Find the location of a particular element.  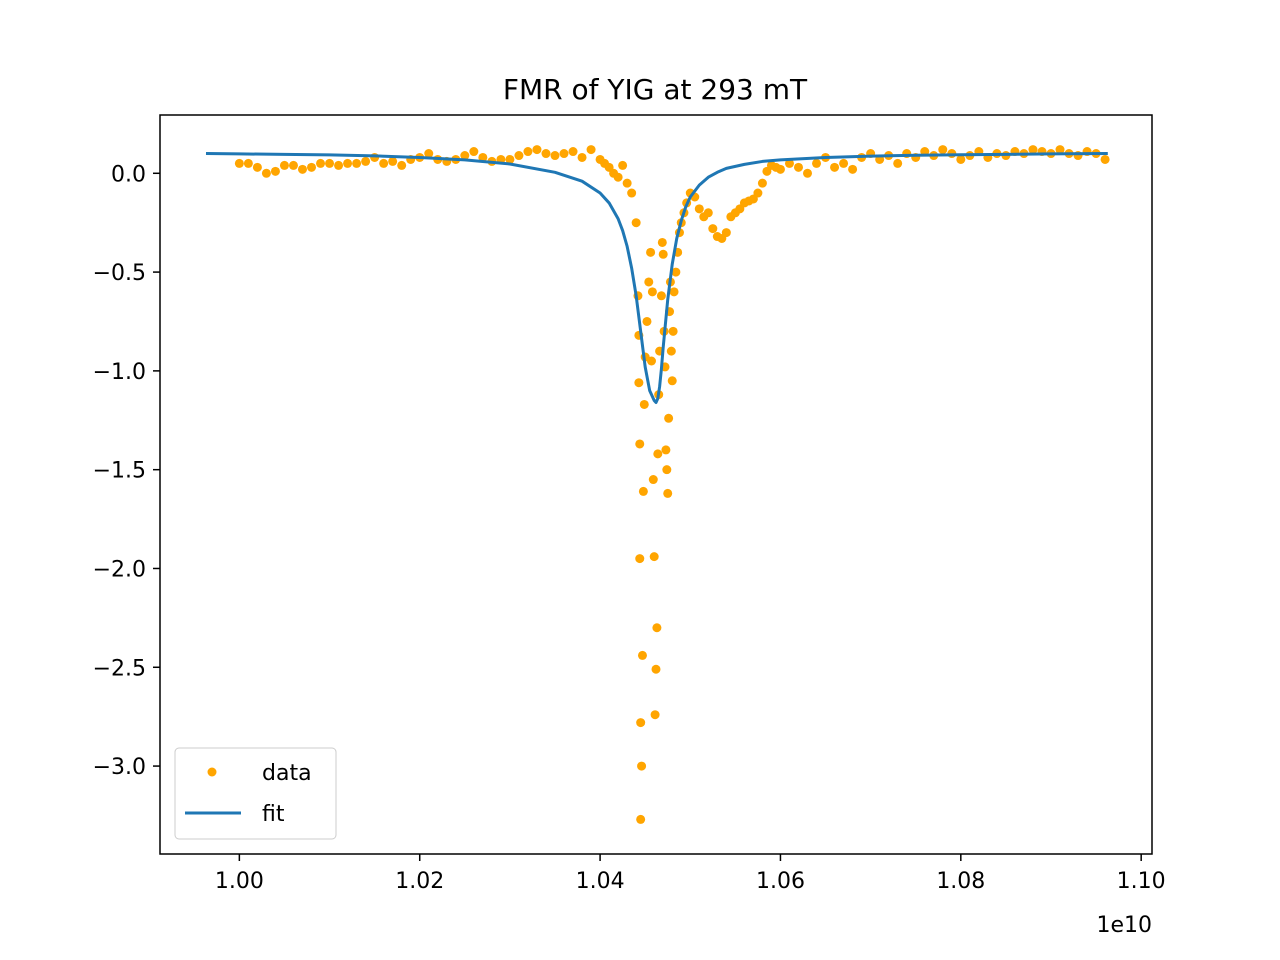

y-tick-label: −1.0 is located at coordinates (119, 372).